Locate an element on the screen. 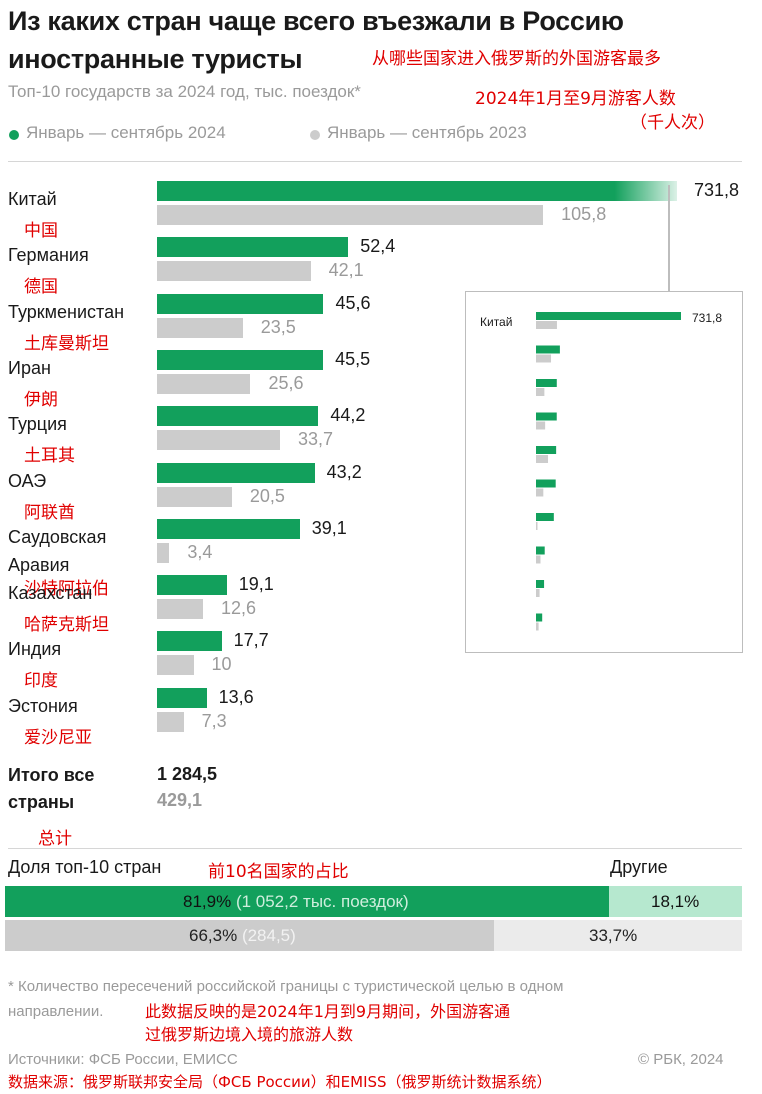 The height and width of the screenshot is (1094, 762). total-2024-value: 1 284,5 is located at coordinates (187, 774).